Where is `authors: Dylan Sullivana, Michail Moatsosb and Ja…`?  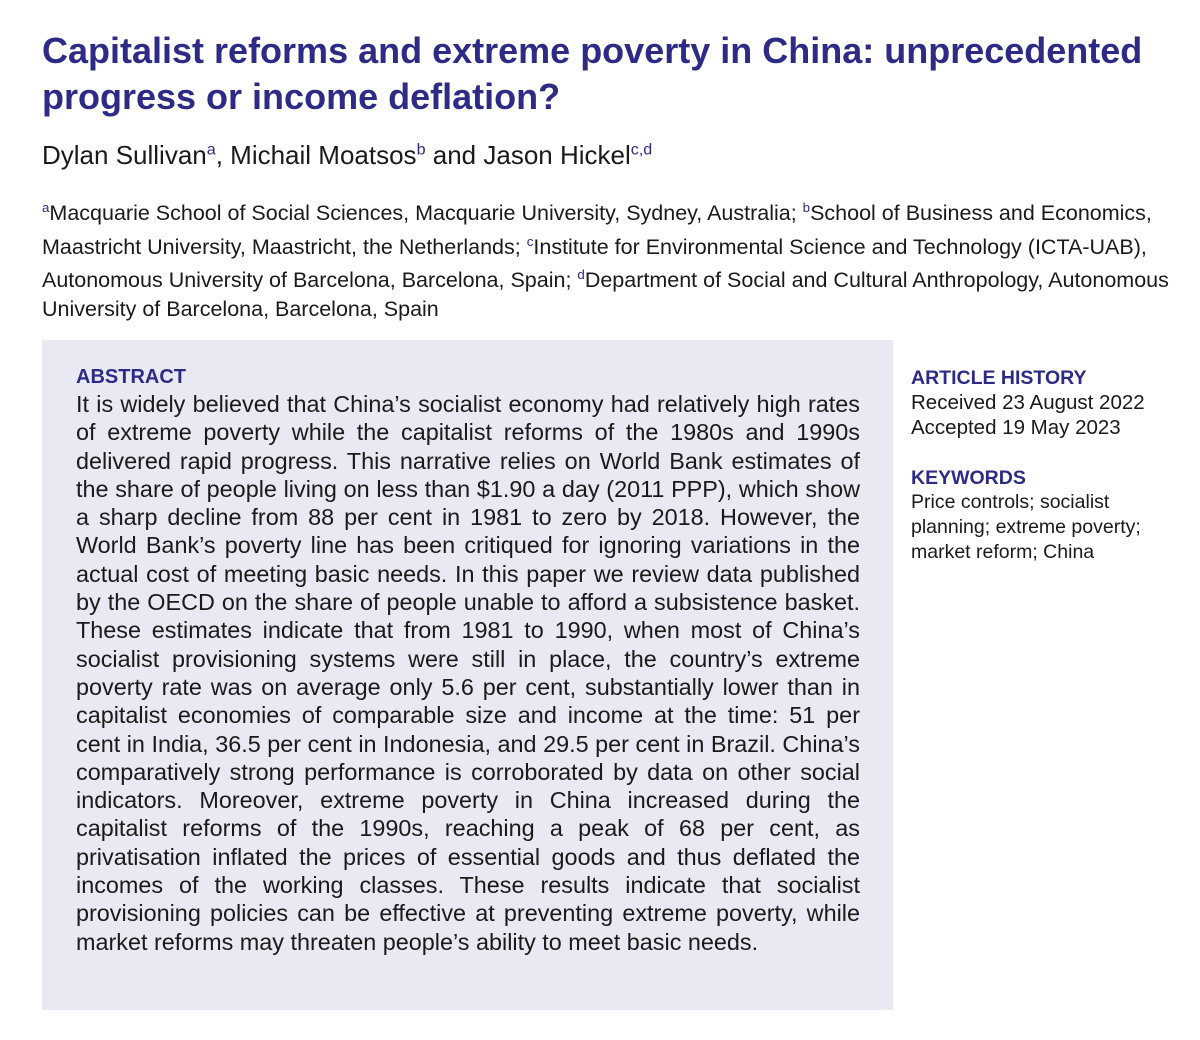 authors: Dylan Sullivana, Michail Moatsosb and Ja… is located at coordinates (347, 155).